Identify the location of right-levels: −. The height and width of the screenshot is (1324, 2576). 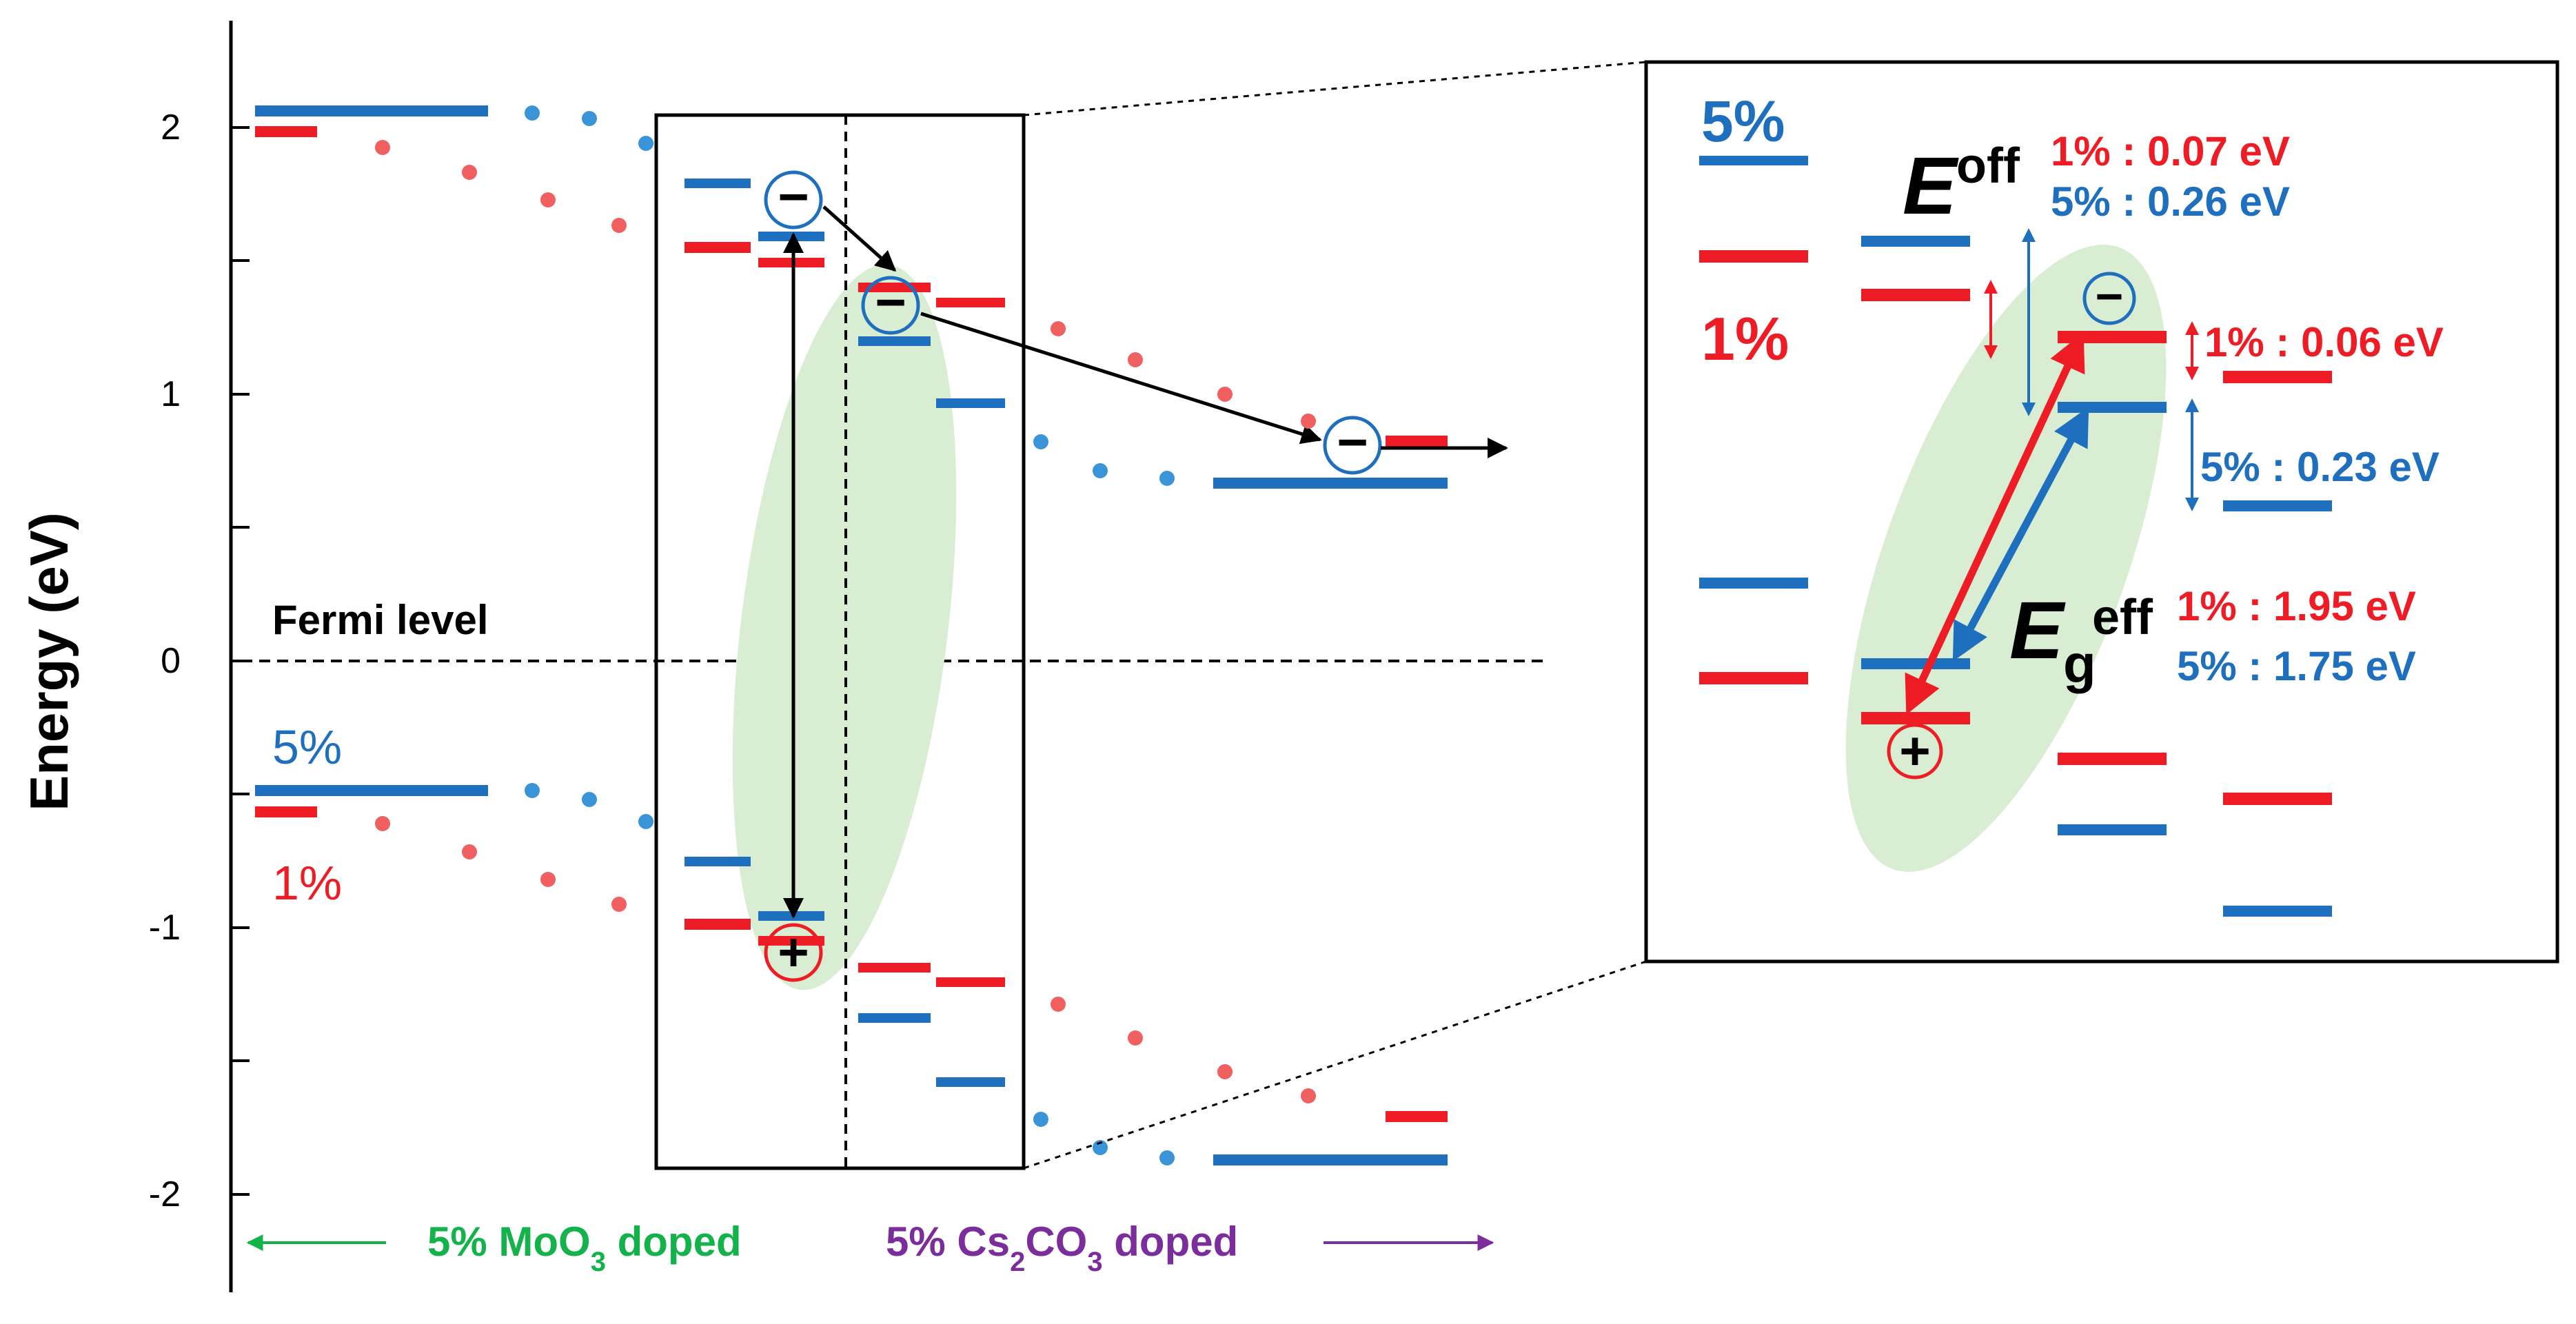
(1270, 743).